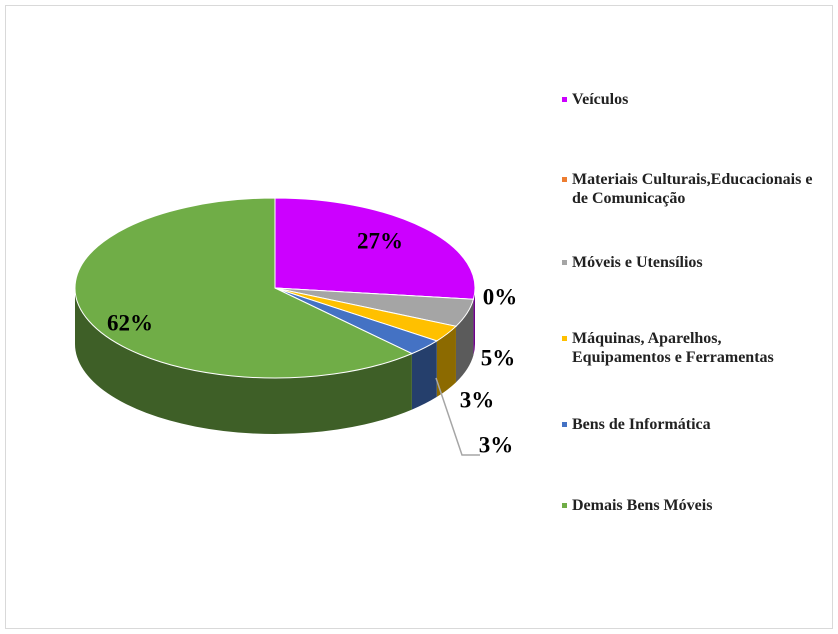 This screenshot has width=838, height=634. I want to click on legend-label: Bens de Informática, so click(641, 424).